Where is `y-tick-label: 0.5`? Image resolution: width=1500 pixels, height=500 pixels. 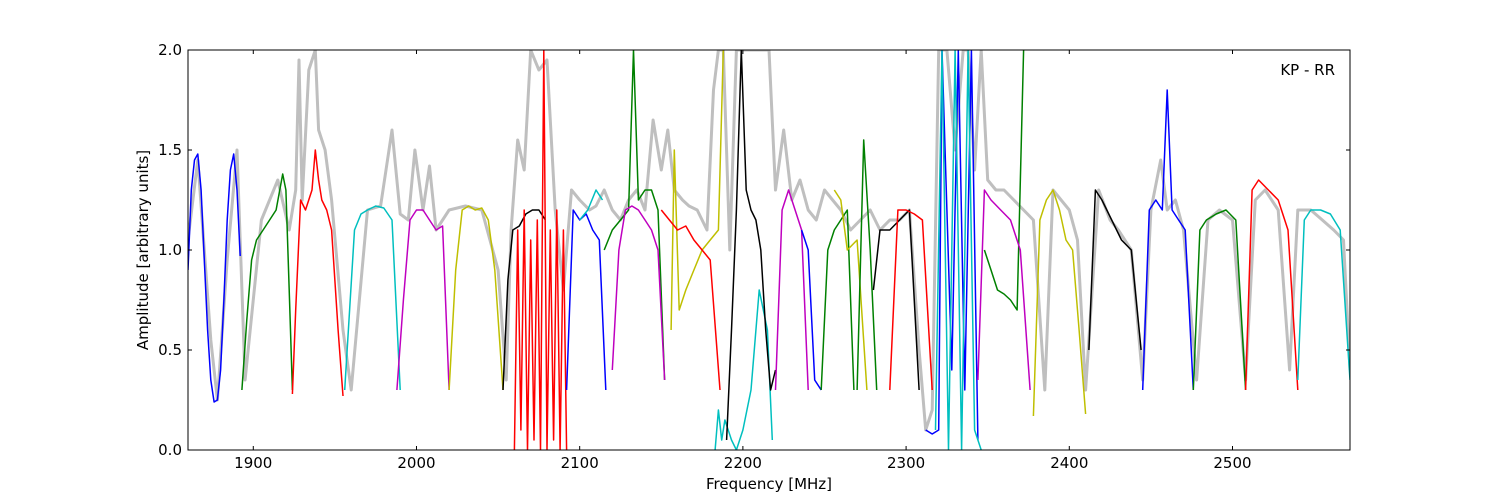
y-tick-label: 0.5 is located at coordinates (170, 350).